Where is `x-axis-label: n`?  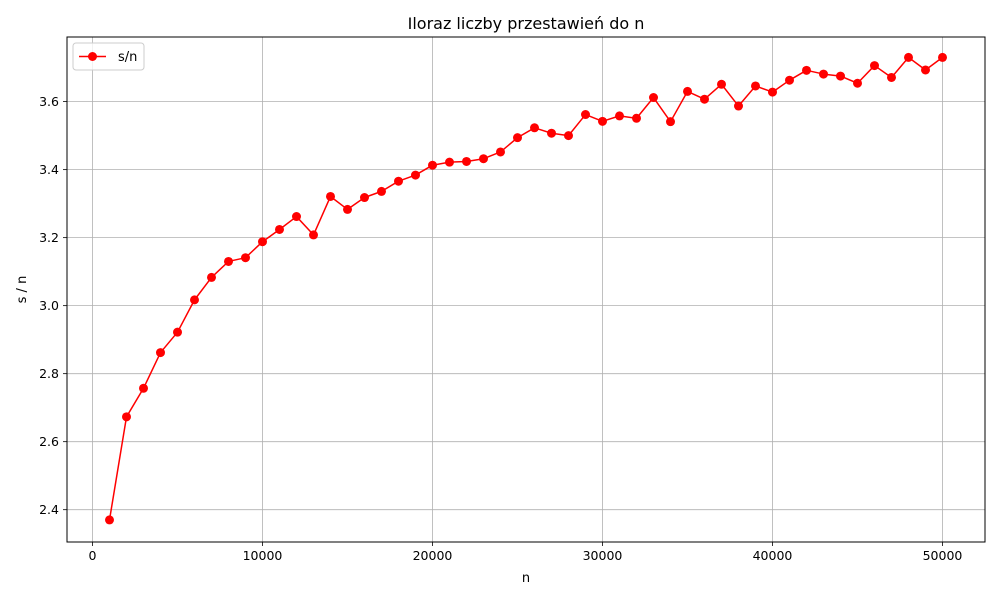 x-axis-label: n is located at coordinates (526, 578).